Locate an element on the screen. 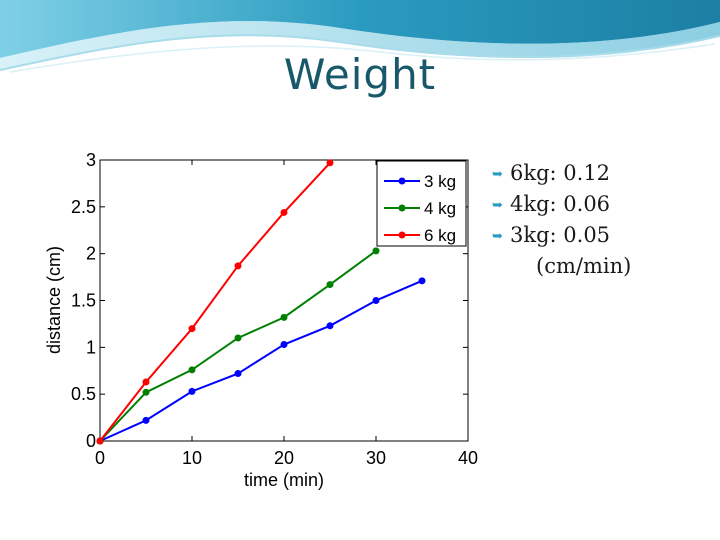 The image size is (720, 540). legend-label: 3 kg is located at coordinates (440, 181).